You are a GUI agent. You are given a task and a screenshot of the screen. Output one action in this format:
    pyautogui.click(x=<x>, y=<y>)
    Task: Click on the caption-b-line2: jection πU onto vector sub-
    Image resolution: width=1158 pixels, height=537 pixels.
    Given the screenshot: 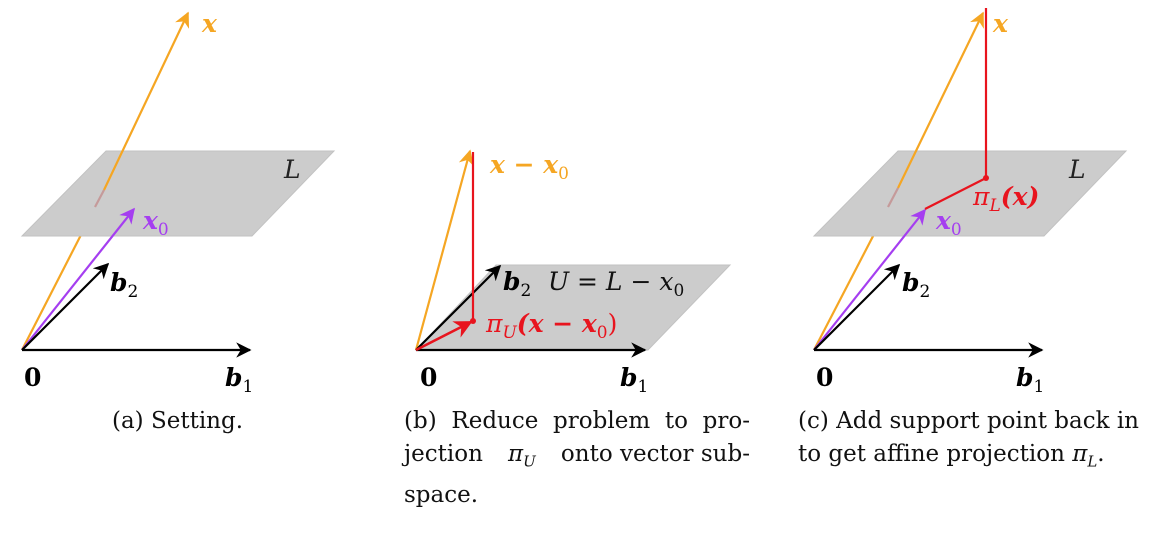 What is the action you would take?
    pyautogui.click(x=577, y=458)
    